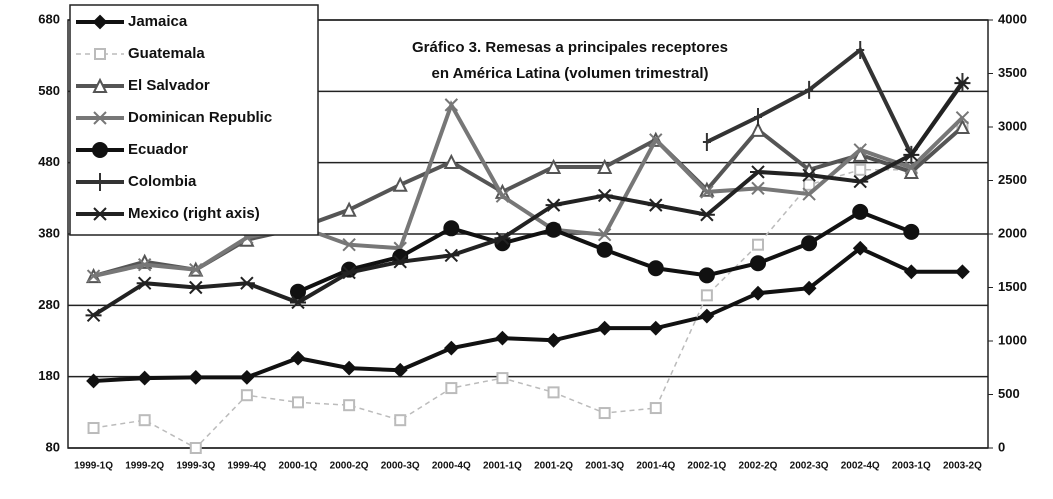 The width and height of the screenshot is (1053, 499). What do you see at coordinates (860, 466) in the screenshot?
I see `x-tick-label: 2002-4Q` at bounding box center [860, 466].